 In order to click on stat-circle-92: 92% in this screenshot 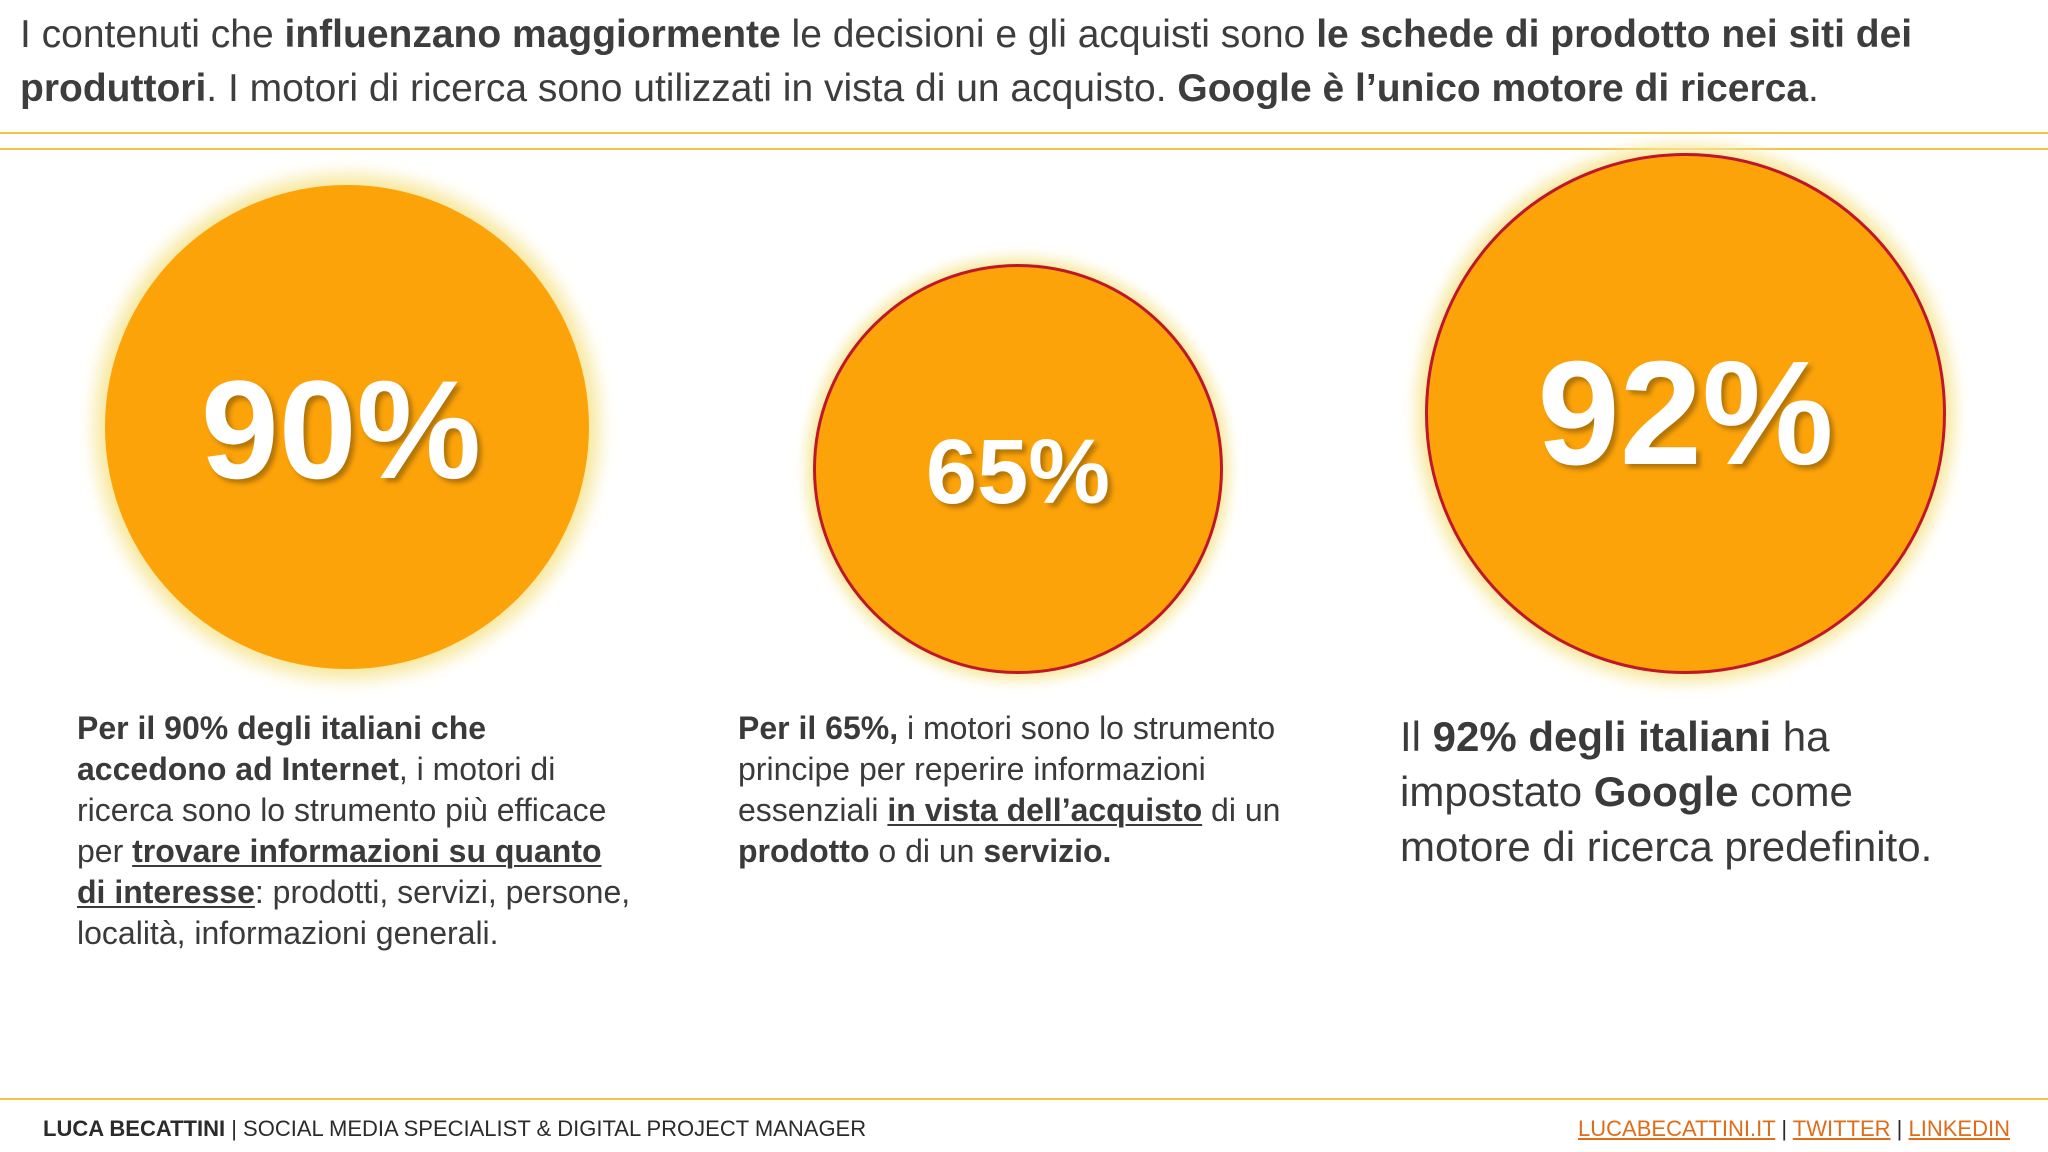, I will do `click(1685, 413)`.